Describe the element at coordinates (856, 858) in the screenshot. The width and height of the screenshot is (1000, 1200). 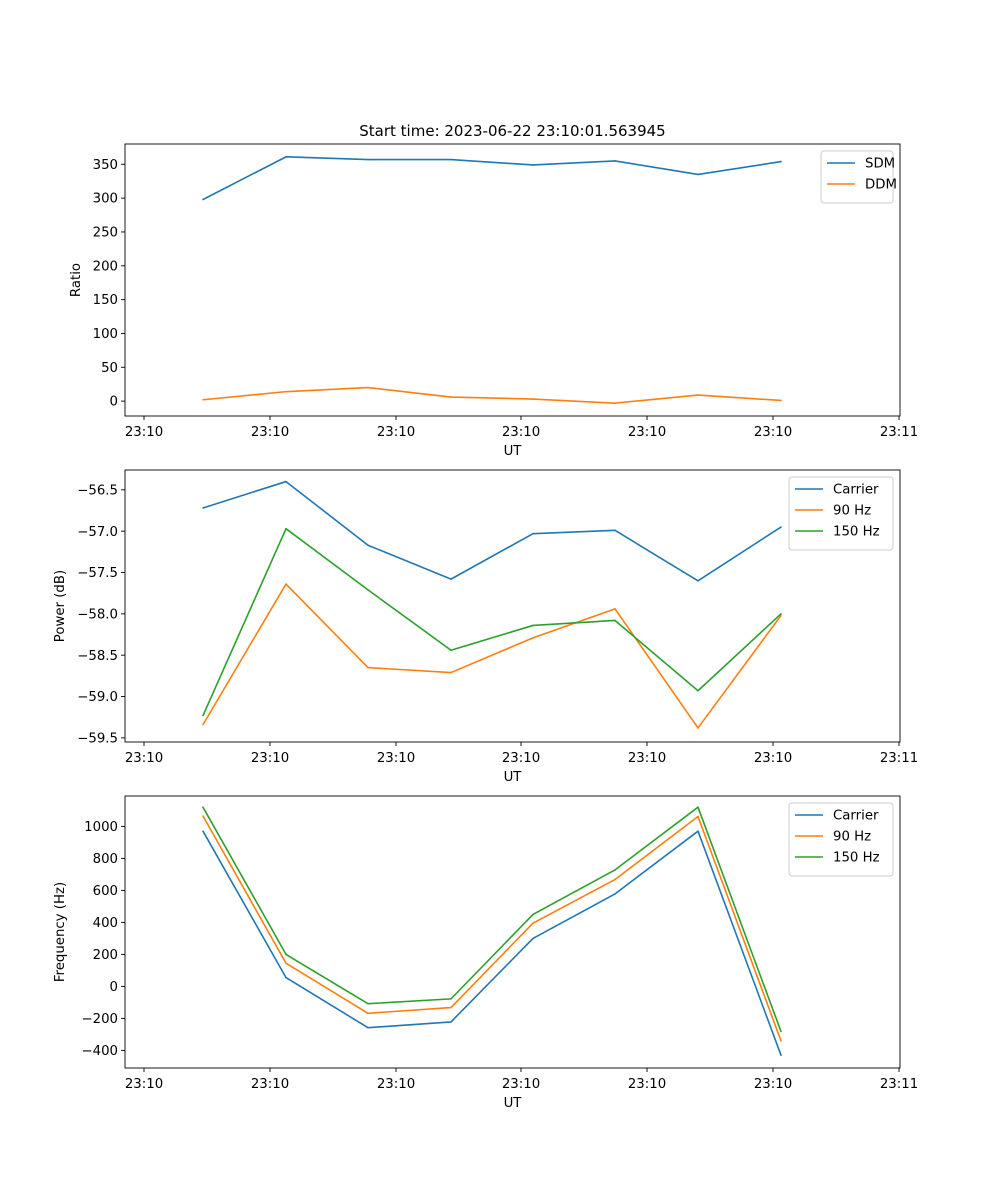
I see `legend-label: 150 Hz` at that location.